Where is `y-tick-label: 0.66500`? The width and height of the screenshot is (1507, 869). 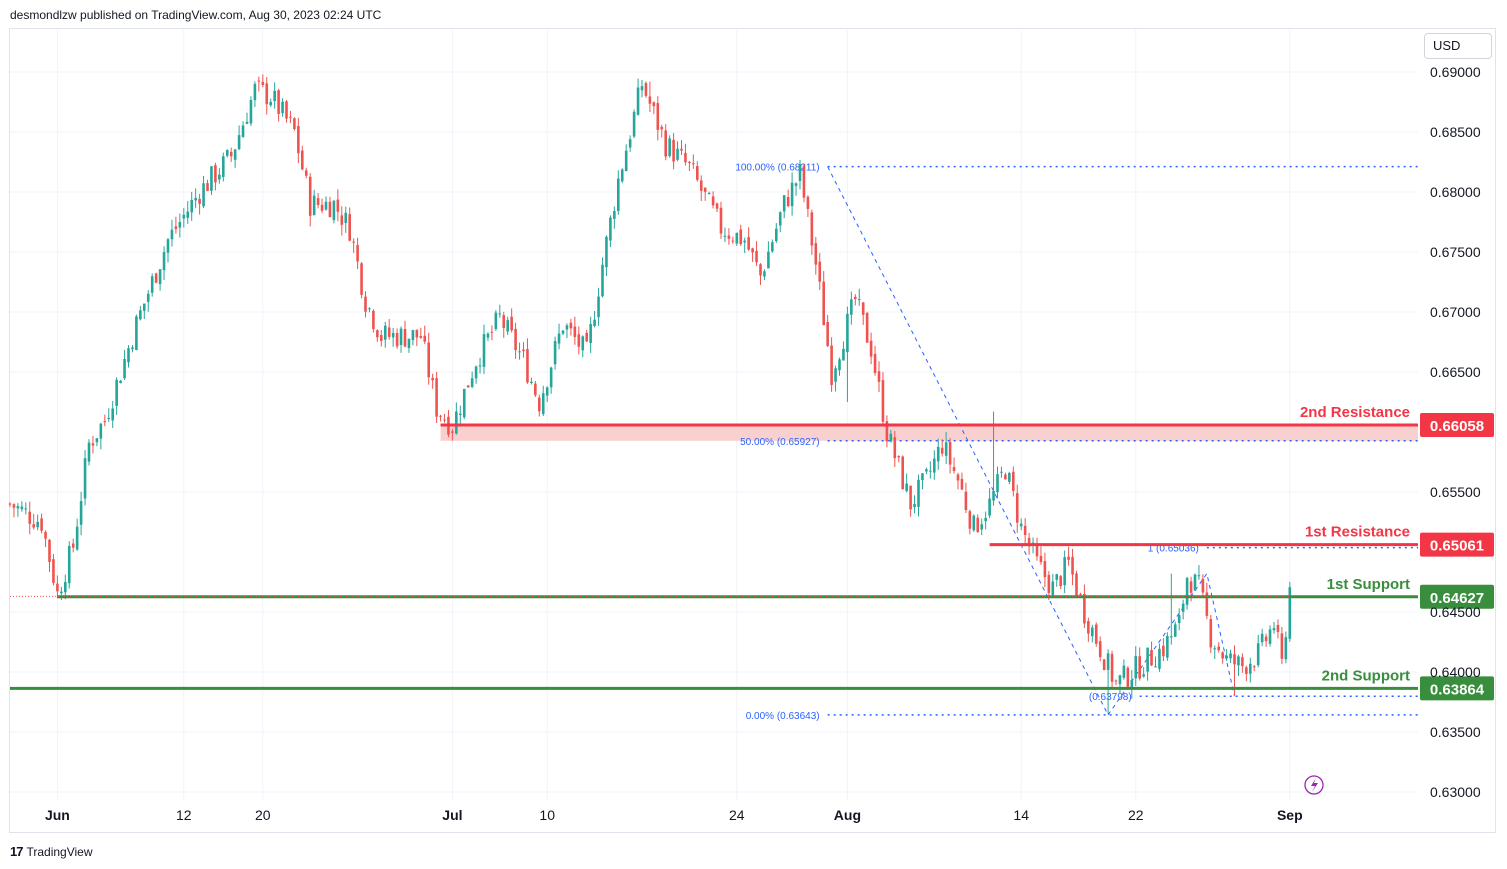 y-tick-label: 0.66500 is located at coordinates (1455, 372).